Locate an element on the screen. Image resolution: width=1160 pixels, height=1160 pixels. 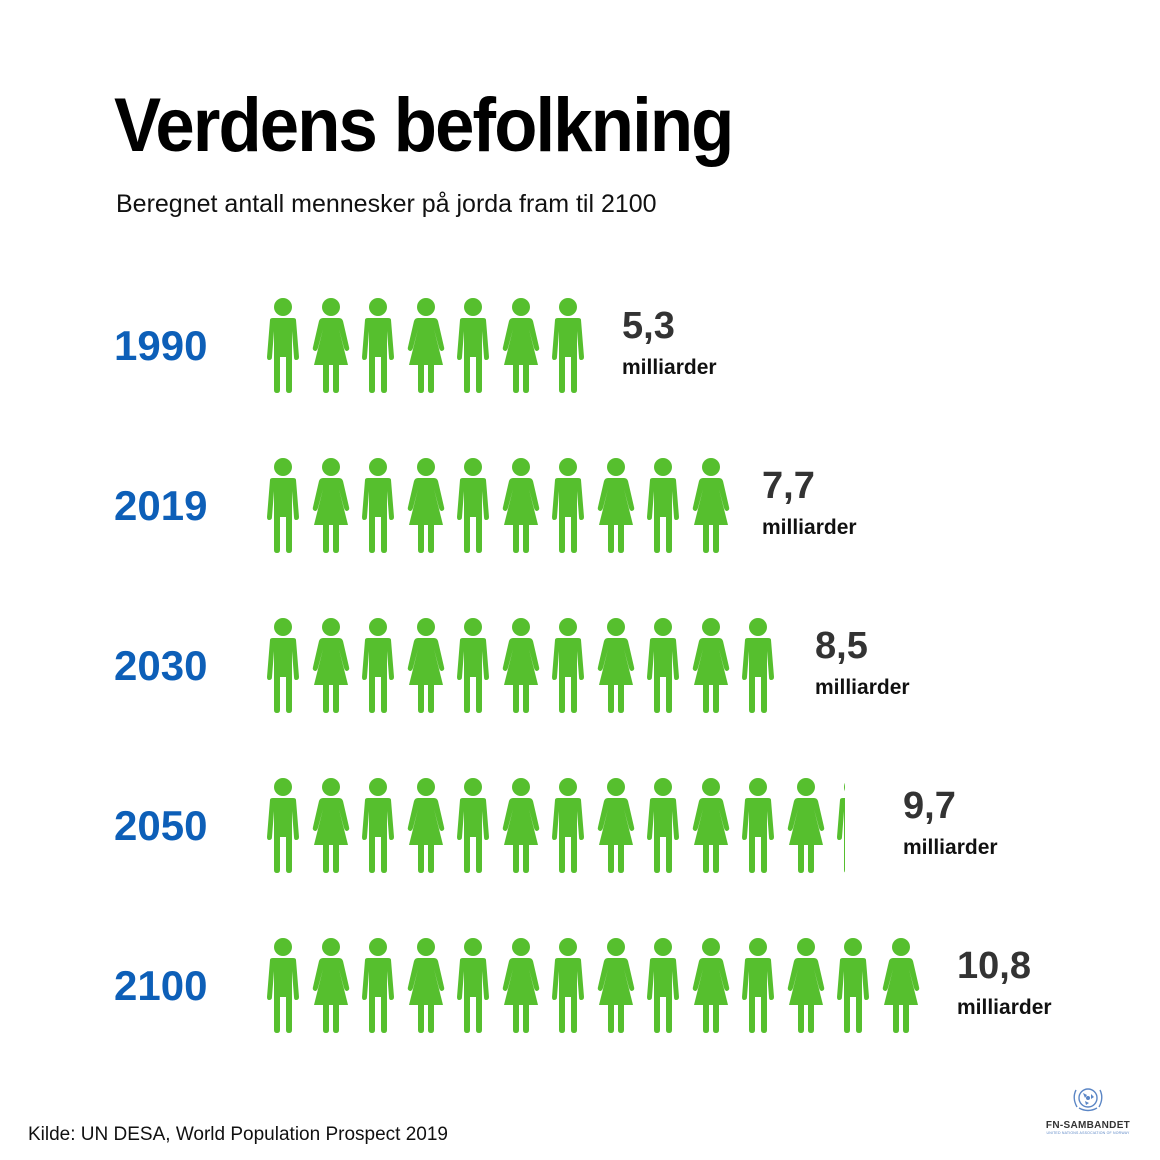
population-row-2030: 2030 8,5 milliarder is located at coordinates (580, 667).